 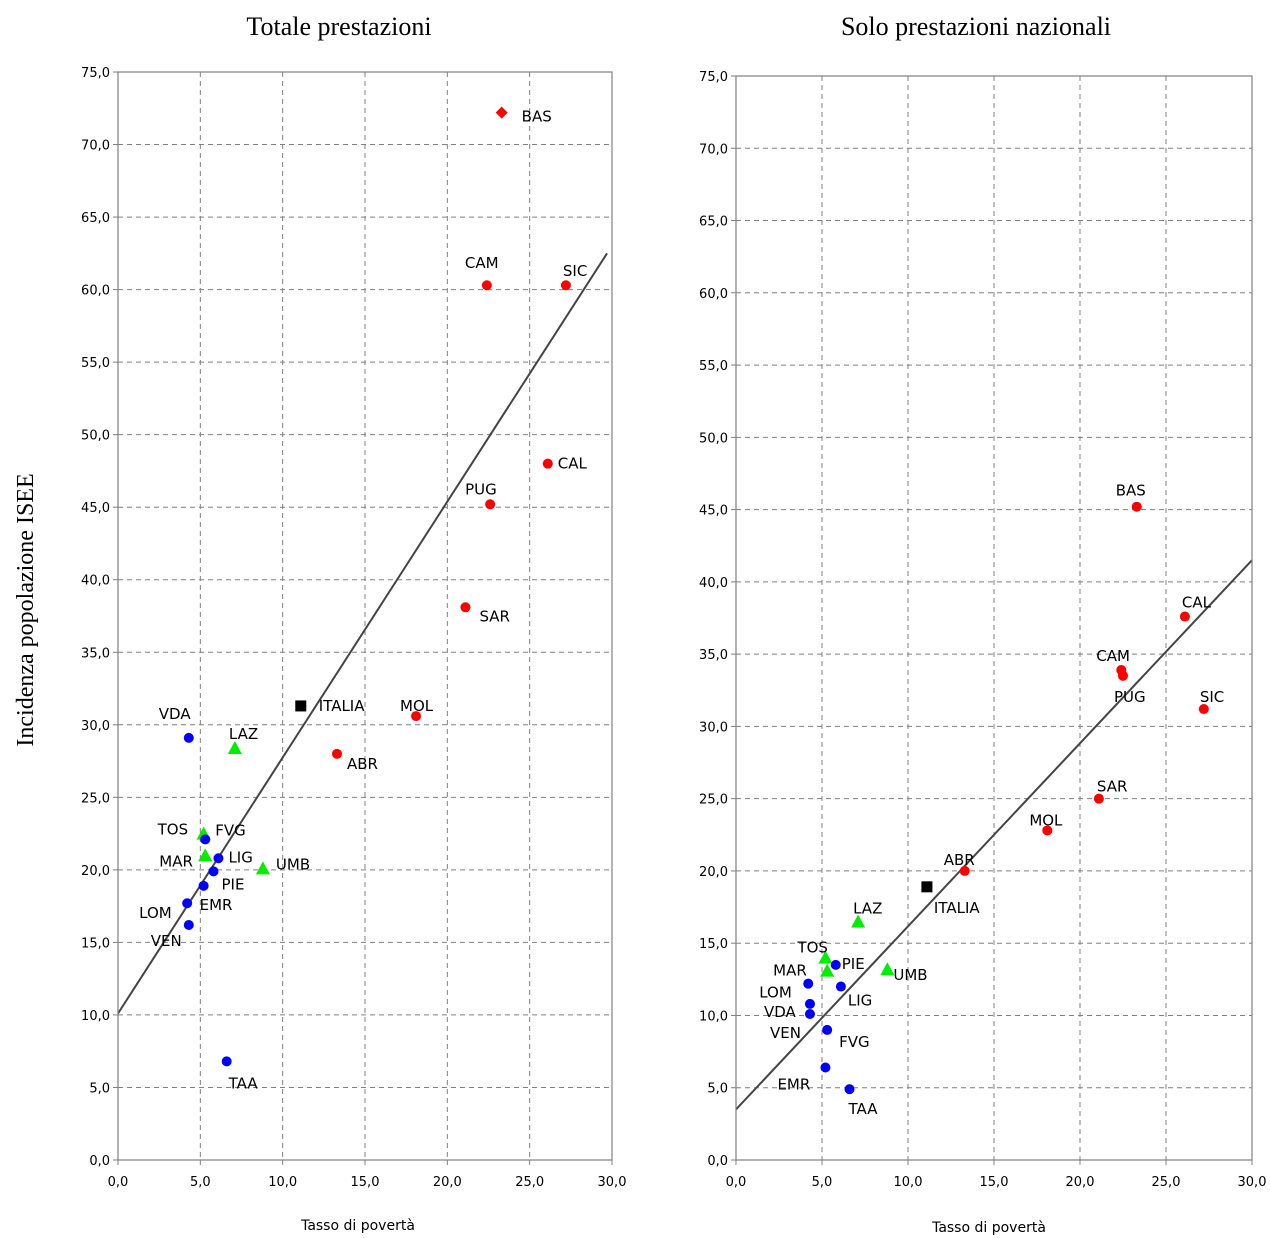 I want to click on point-ven-label: VEN, so click(x=166, y=941).